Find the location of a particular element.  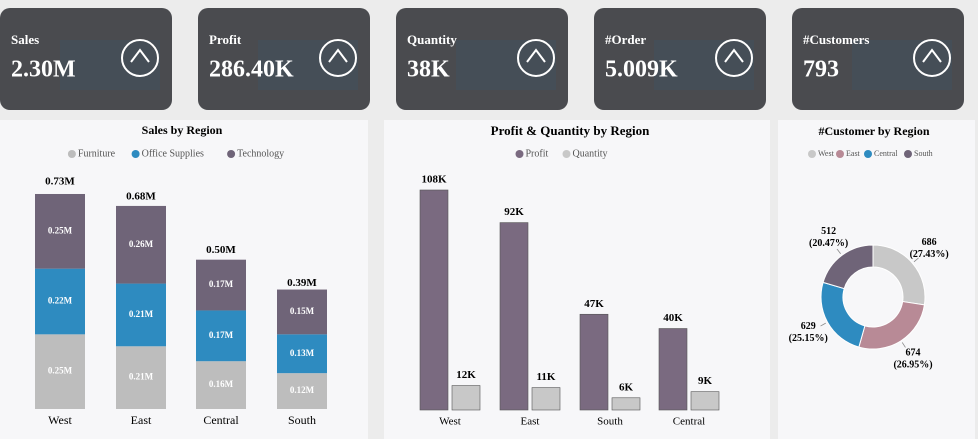

value-label: 0.26M is located at coordinates (141, 244).